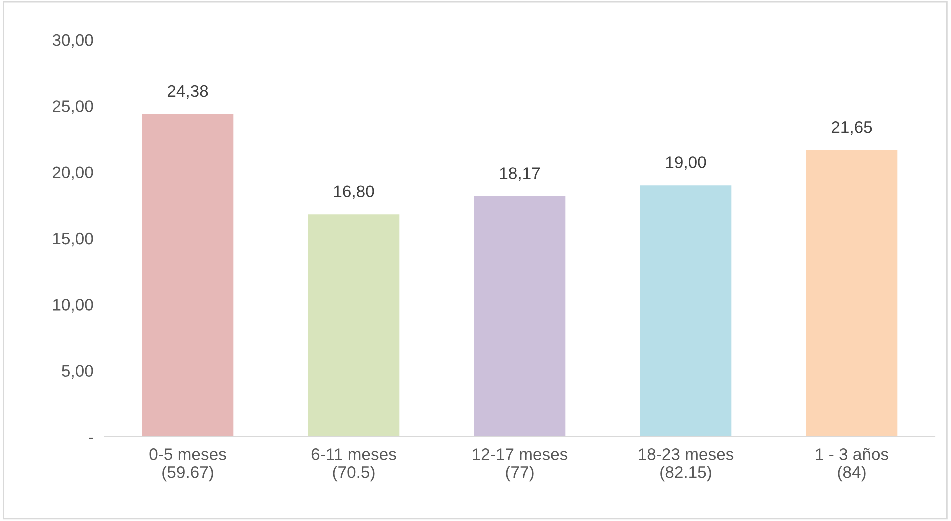  What do you see at coordinates (73, 239) in the screenshot?
I see `y-tick-label: 15,00` at bounding box center [73, 239].